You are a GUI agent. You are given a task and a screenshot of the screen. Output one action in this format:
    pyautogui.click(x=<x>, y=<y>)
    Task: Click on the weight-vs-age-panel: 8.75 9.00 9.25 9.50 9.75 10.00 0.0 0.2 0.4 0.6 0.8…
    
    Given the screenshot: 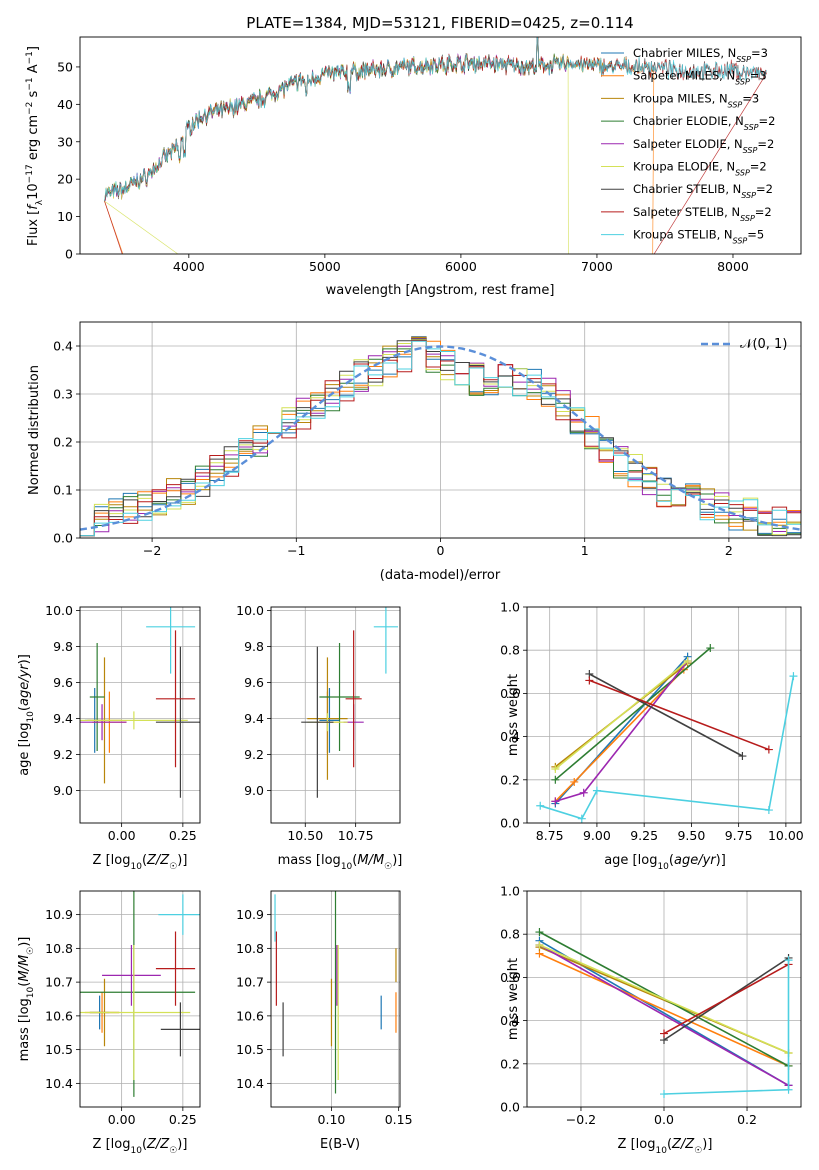 What is the action you would take?
    pyautogui.click(x=652, y=722)
    